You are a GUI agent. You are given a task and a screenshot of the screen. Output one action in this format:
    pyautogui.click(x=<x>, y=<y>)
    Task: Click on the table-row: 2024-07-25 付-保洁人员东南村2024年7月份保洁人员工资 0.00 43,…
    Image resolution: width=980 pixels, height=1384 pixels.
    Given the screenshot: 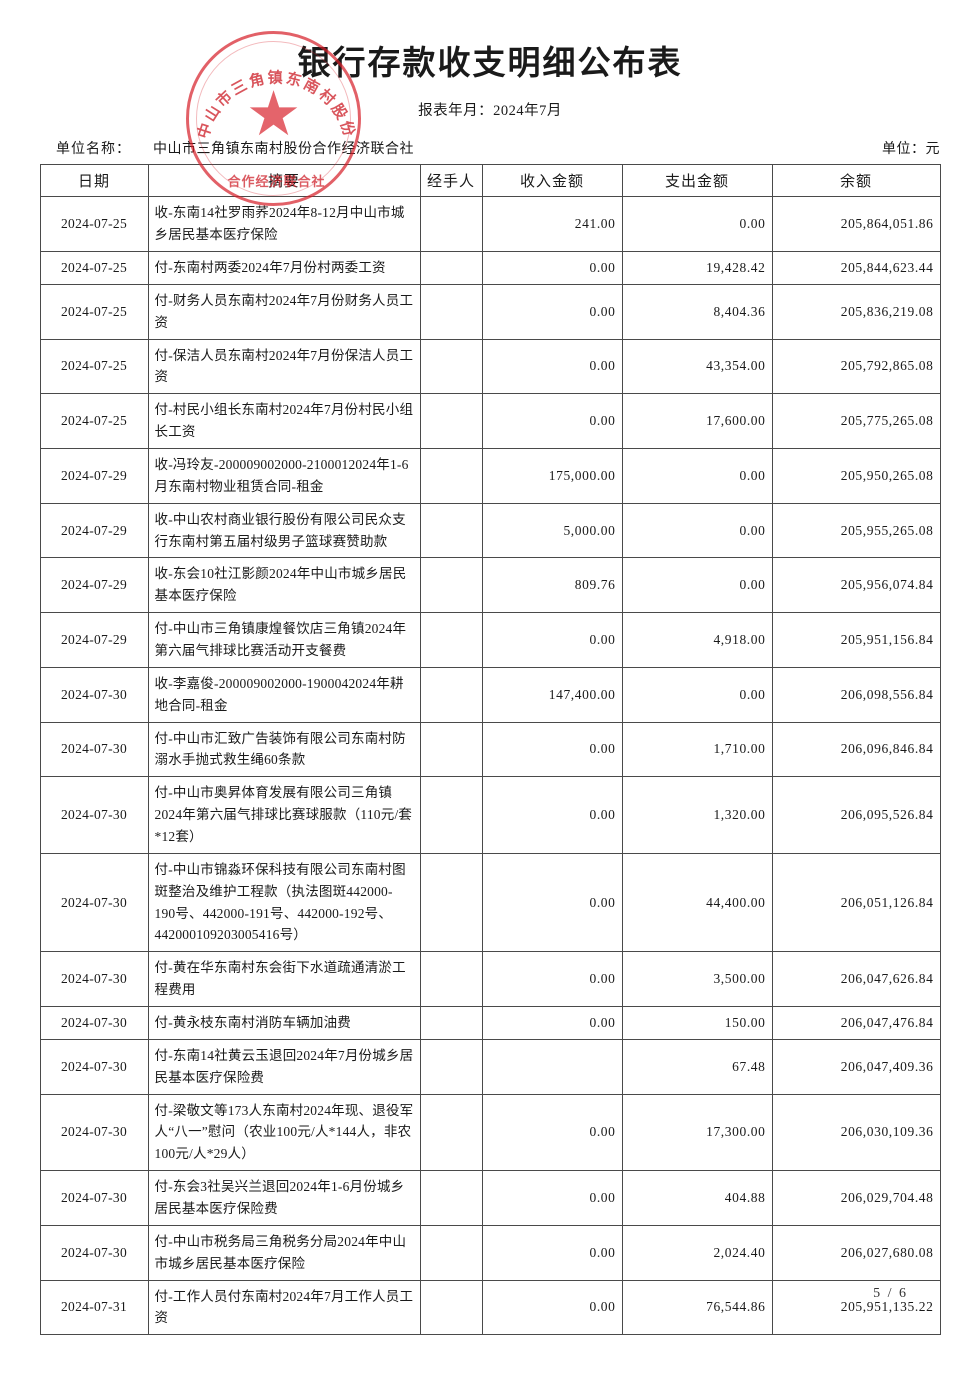 What is the action you would take?
    pyautogui.click(x=490, y=366)
    